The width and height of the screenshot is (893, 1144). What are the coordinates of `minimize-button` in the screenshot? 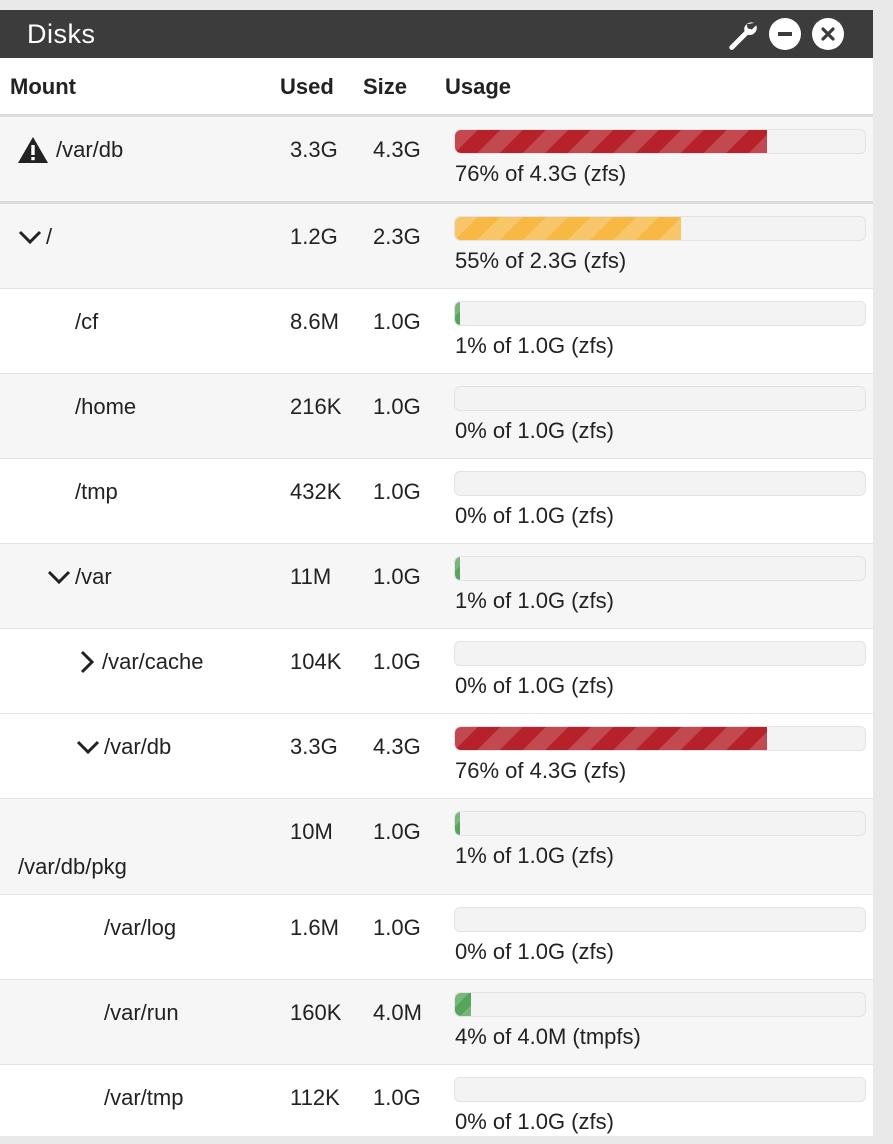 It's located at (785, 34).